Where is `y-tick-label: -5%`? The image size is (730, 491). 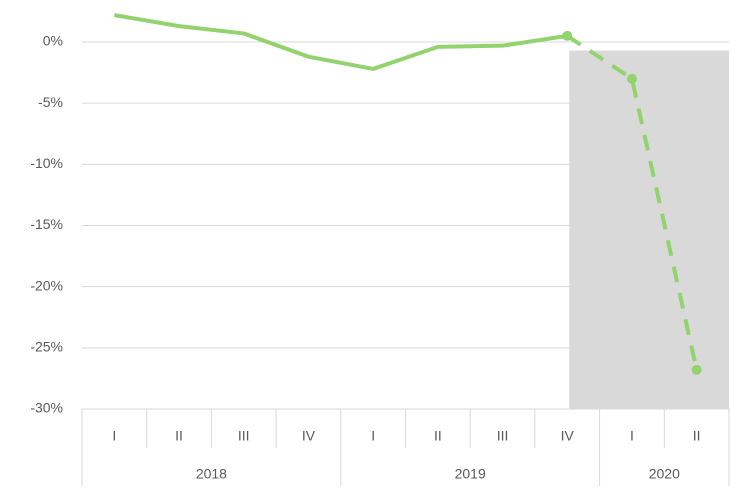 y-tick-label: -5% is located at coordinates (50, 102).